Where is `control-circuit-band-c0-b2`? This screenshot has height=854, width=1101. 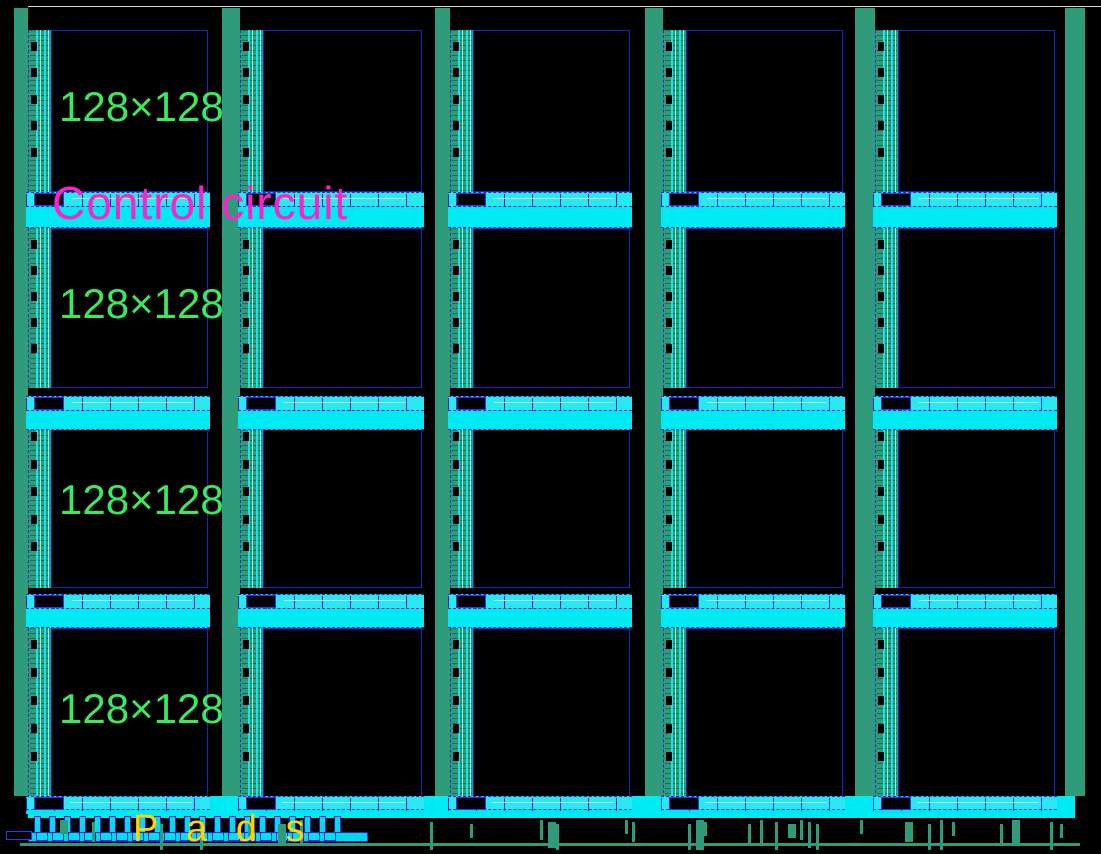
control-circuit-band-c0-b2 is located at coordinates (118, 611).